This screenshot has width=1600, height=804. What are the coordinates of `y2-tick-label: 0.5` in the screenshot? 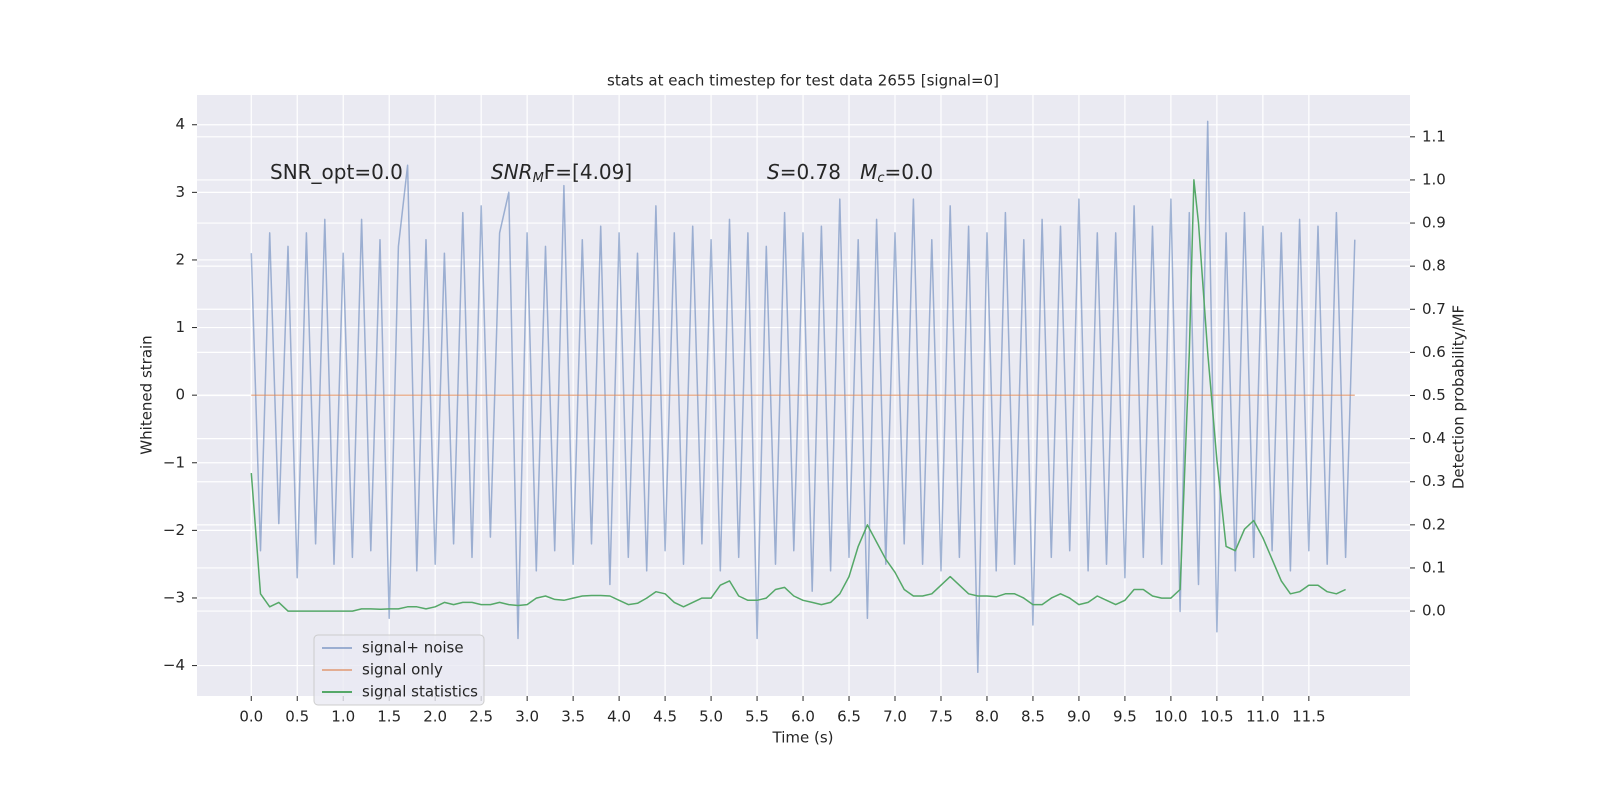 It's located at (1434, 395).